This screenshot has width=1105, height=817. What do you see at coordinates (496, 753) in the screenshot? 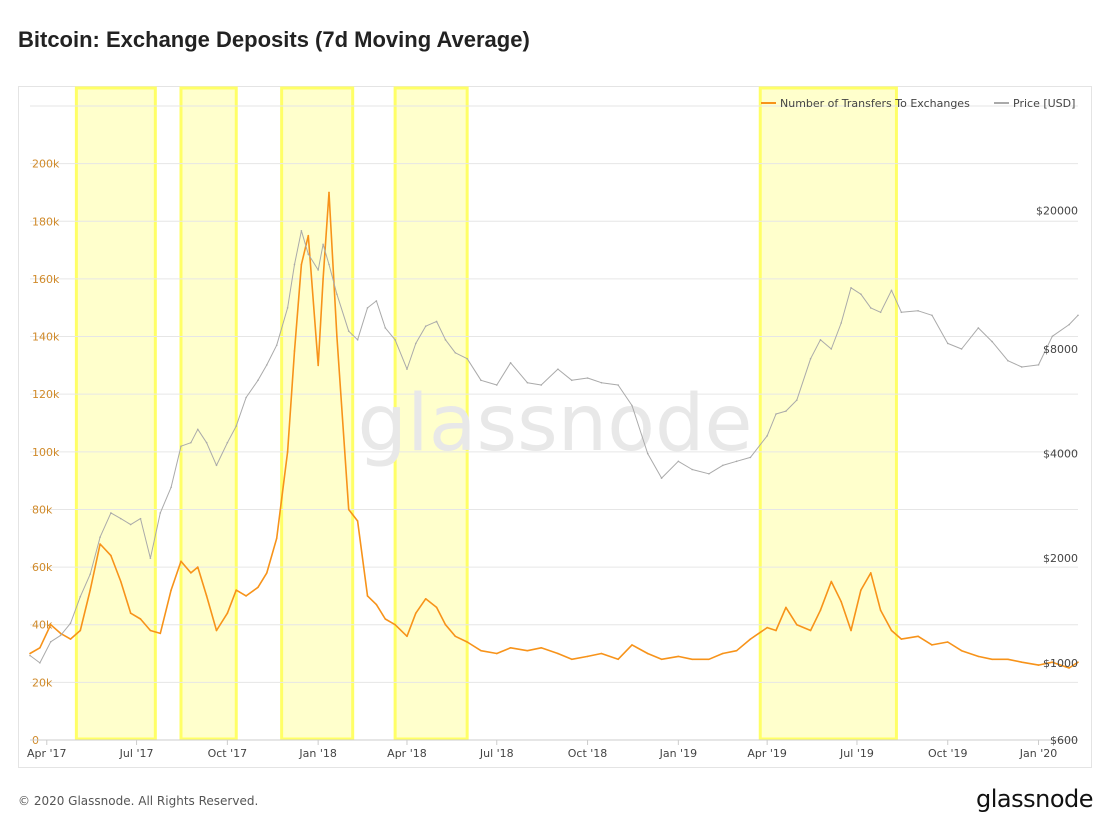
I see `x-tick-label: Jul '18` at bounding box center [496, 753].